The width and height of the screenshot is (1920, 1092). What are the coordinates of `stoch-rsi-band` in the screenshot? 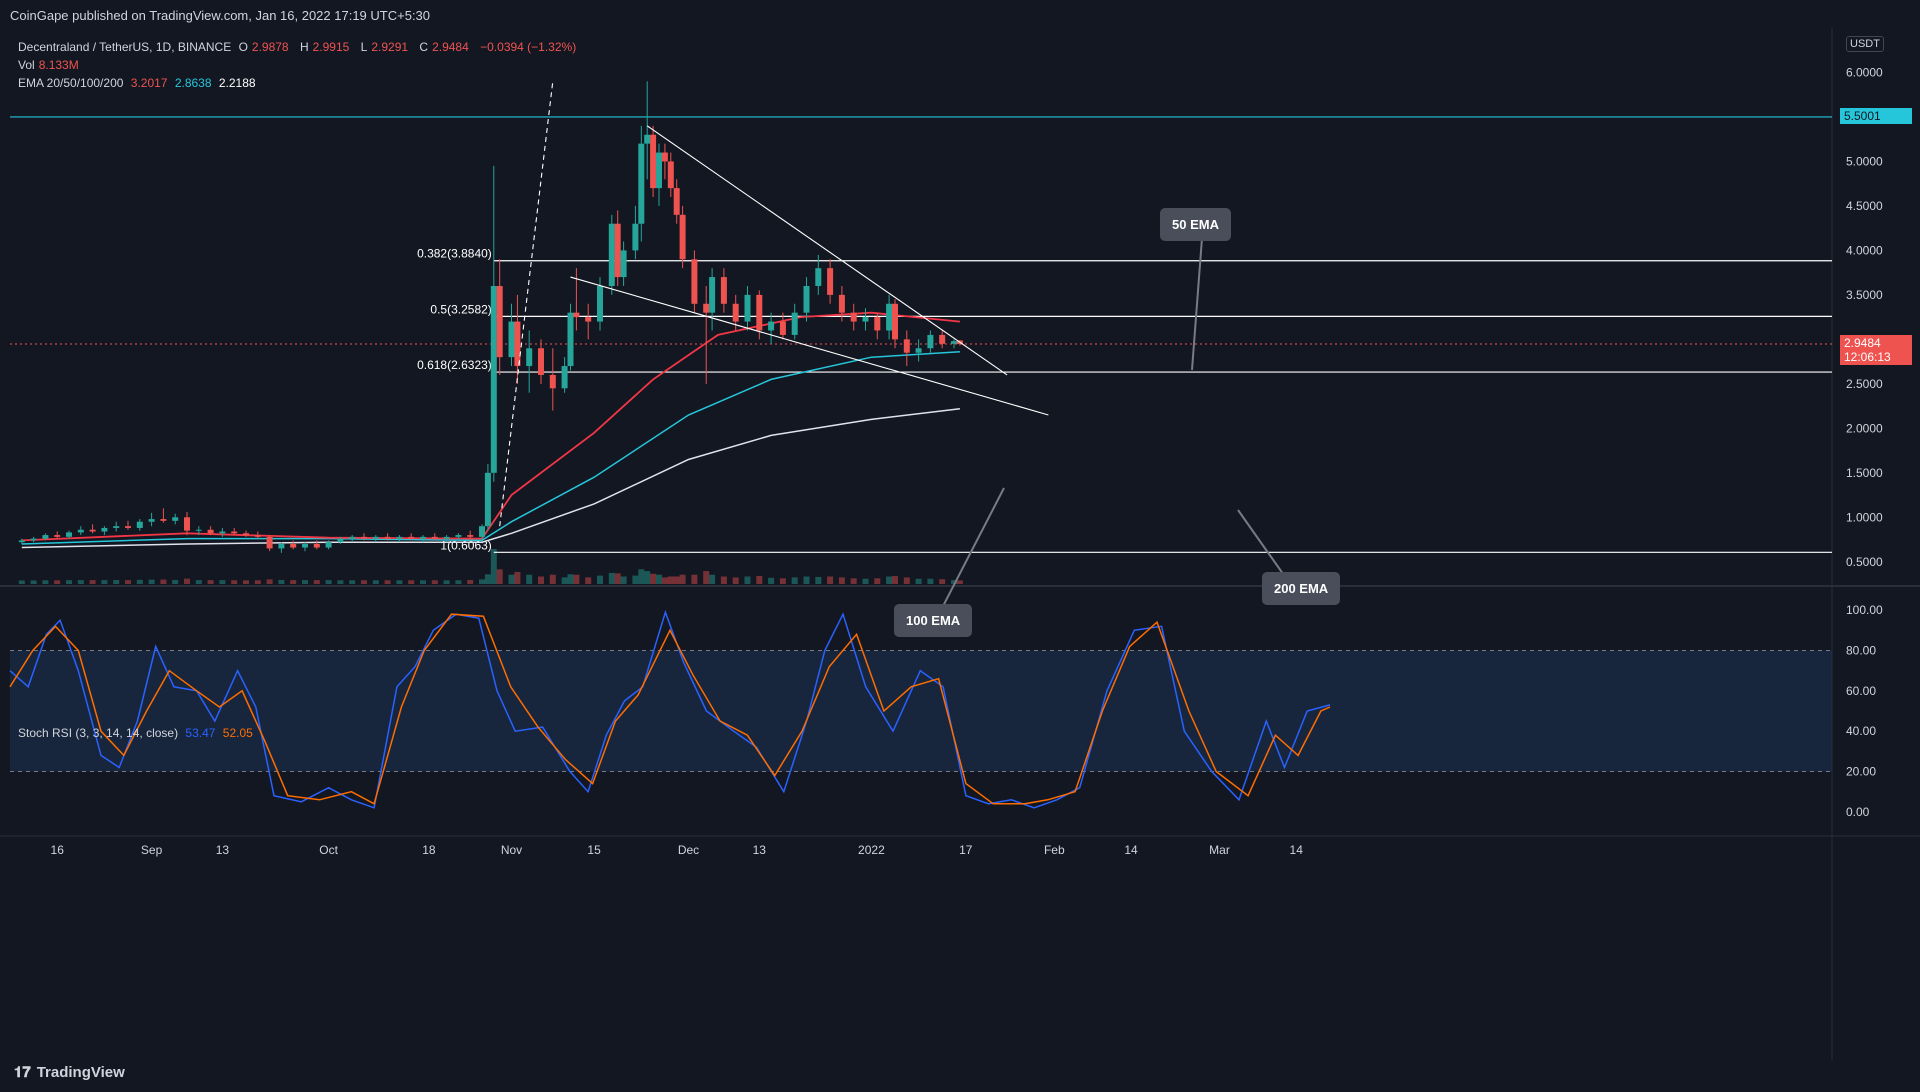 It's located at (921, 711).